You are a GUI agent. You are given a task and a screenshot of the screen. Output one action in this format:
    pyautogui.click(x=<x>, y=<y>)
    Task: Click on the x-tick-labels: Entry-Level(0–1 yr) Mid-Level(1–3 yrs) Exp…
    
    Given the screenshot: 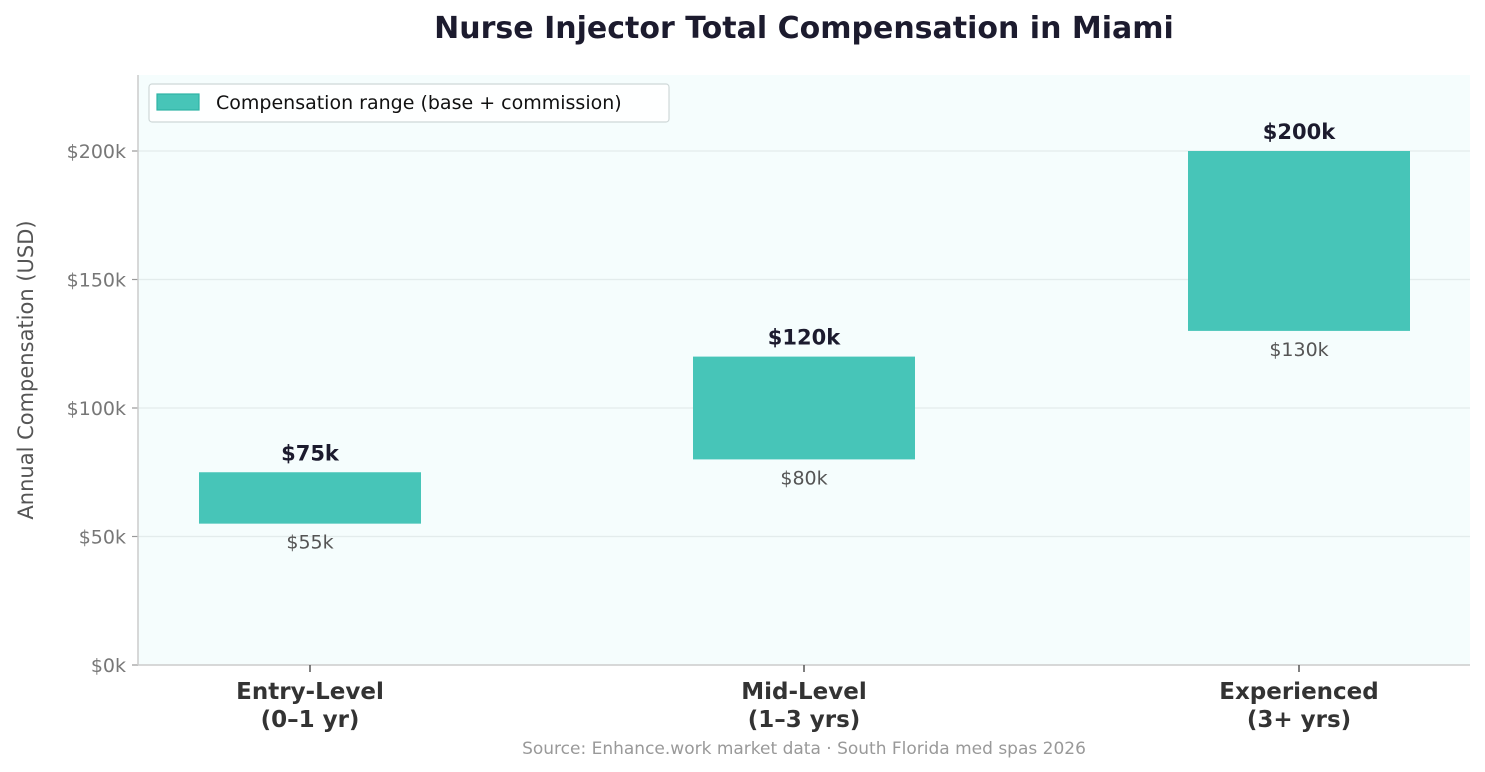 What is the action you would take?
    pyautogui.click(x=807, y=706)
    